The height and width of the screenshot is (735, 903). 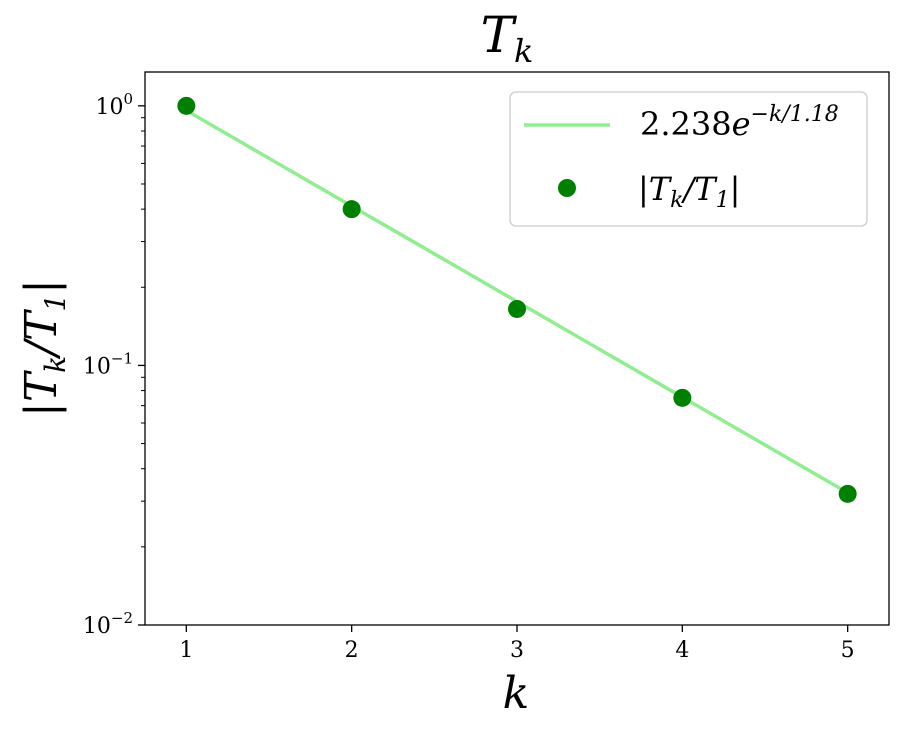 I want to click on legend-data-s1: k, so click(x=676, y=200).